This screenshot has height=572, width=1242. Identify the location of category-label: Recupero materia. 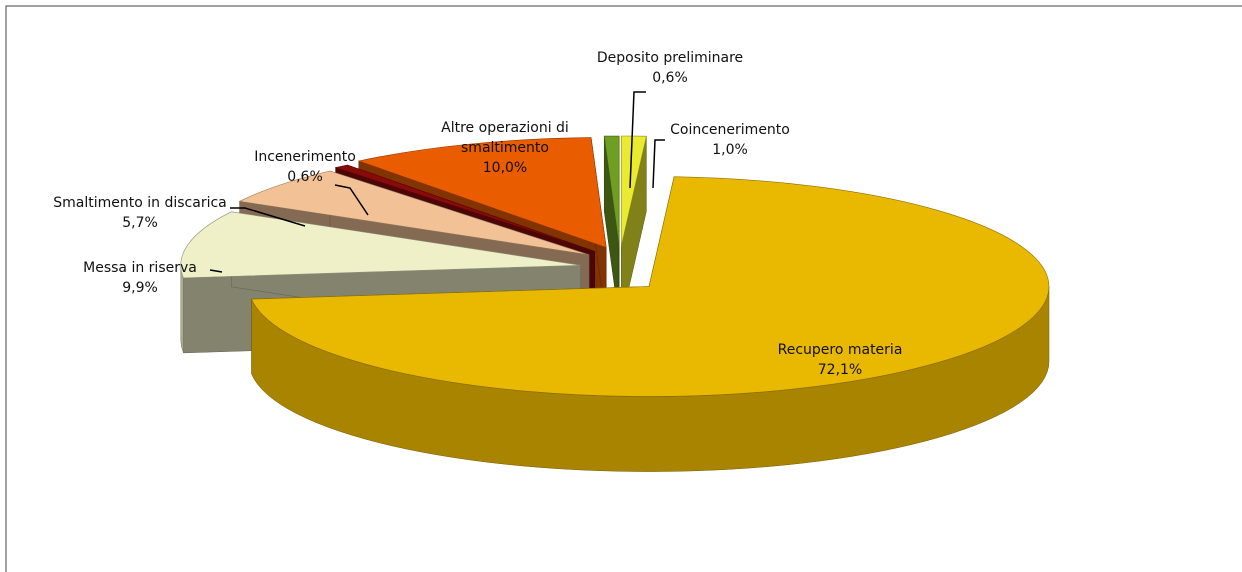
(840, 350).